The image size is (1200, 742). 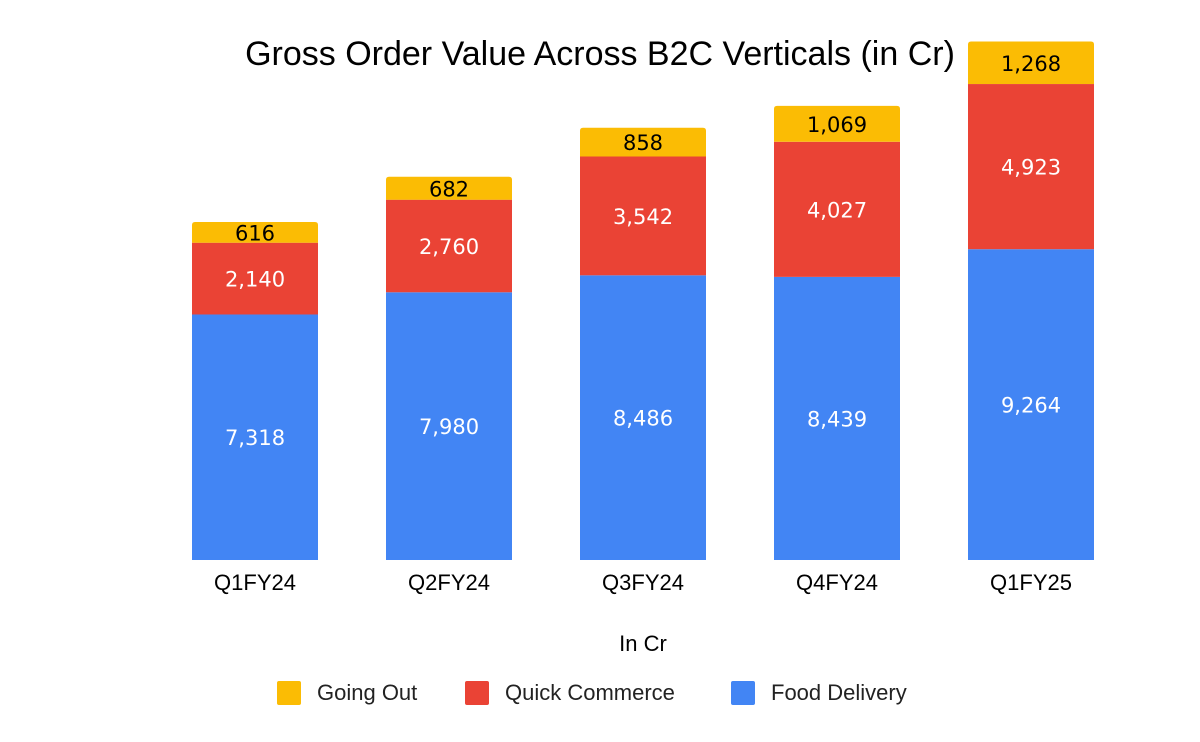 I want to click on data-label-food-delivery-q2fy24: 7,980, so click(x=449, y=427).